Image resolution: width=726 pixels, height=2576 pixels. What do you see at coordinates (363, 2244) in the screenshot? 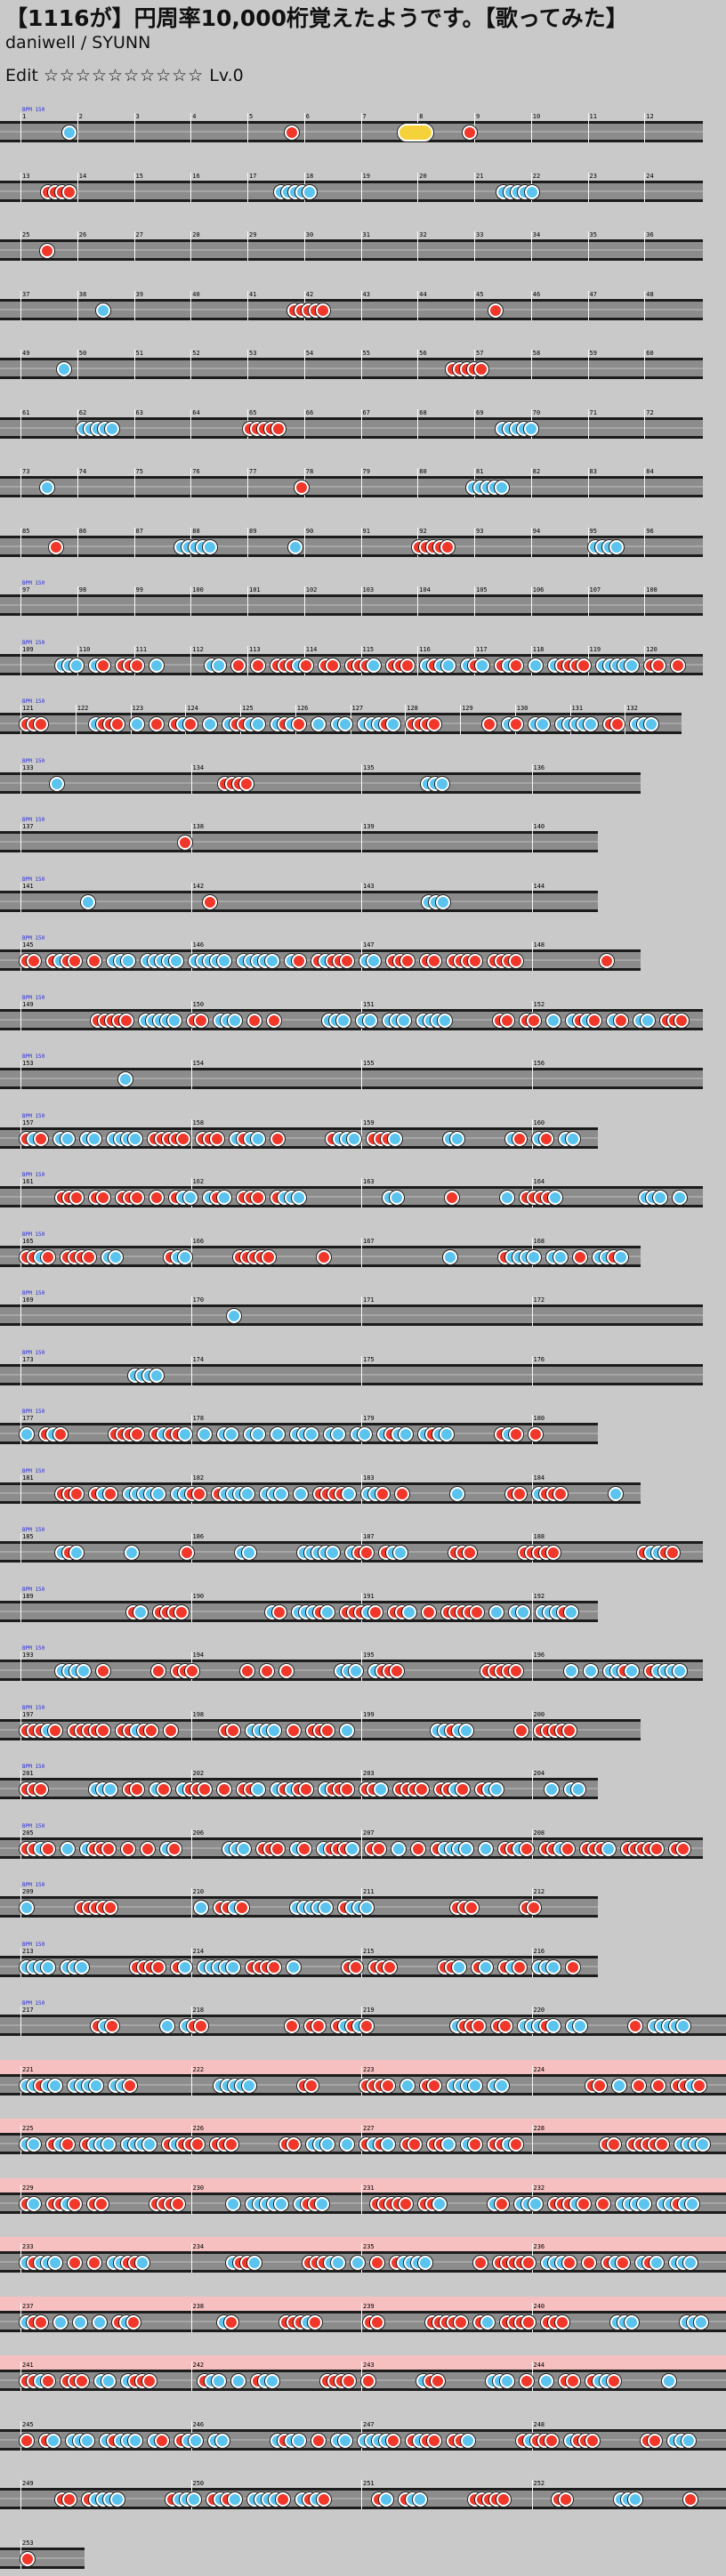
I see `gogo-highlight` at bounding box center [363, 2244].